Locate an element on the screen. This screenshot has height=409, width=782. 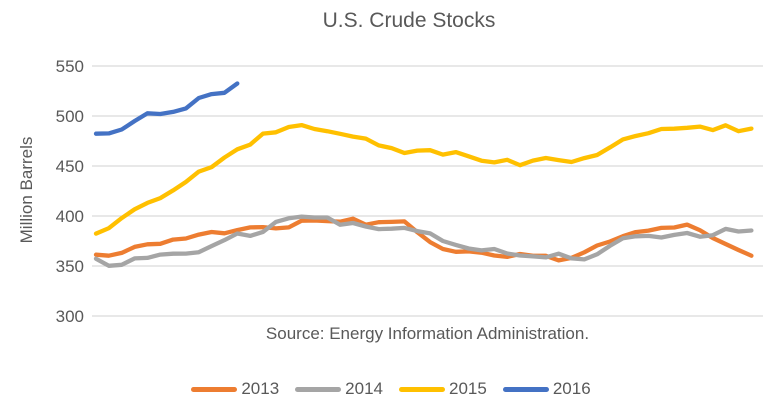
legend-label-2014: 2014 is located at coordinates (364, 388).